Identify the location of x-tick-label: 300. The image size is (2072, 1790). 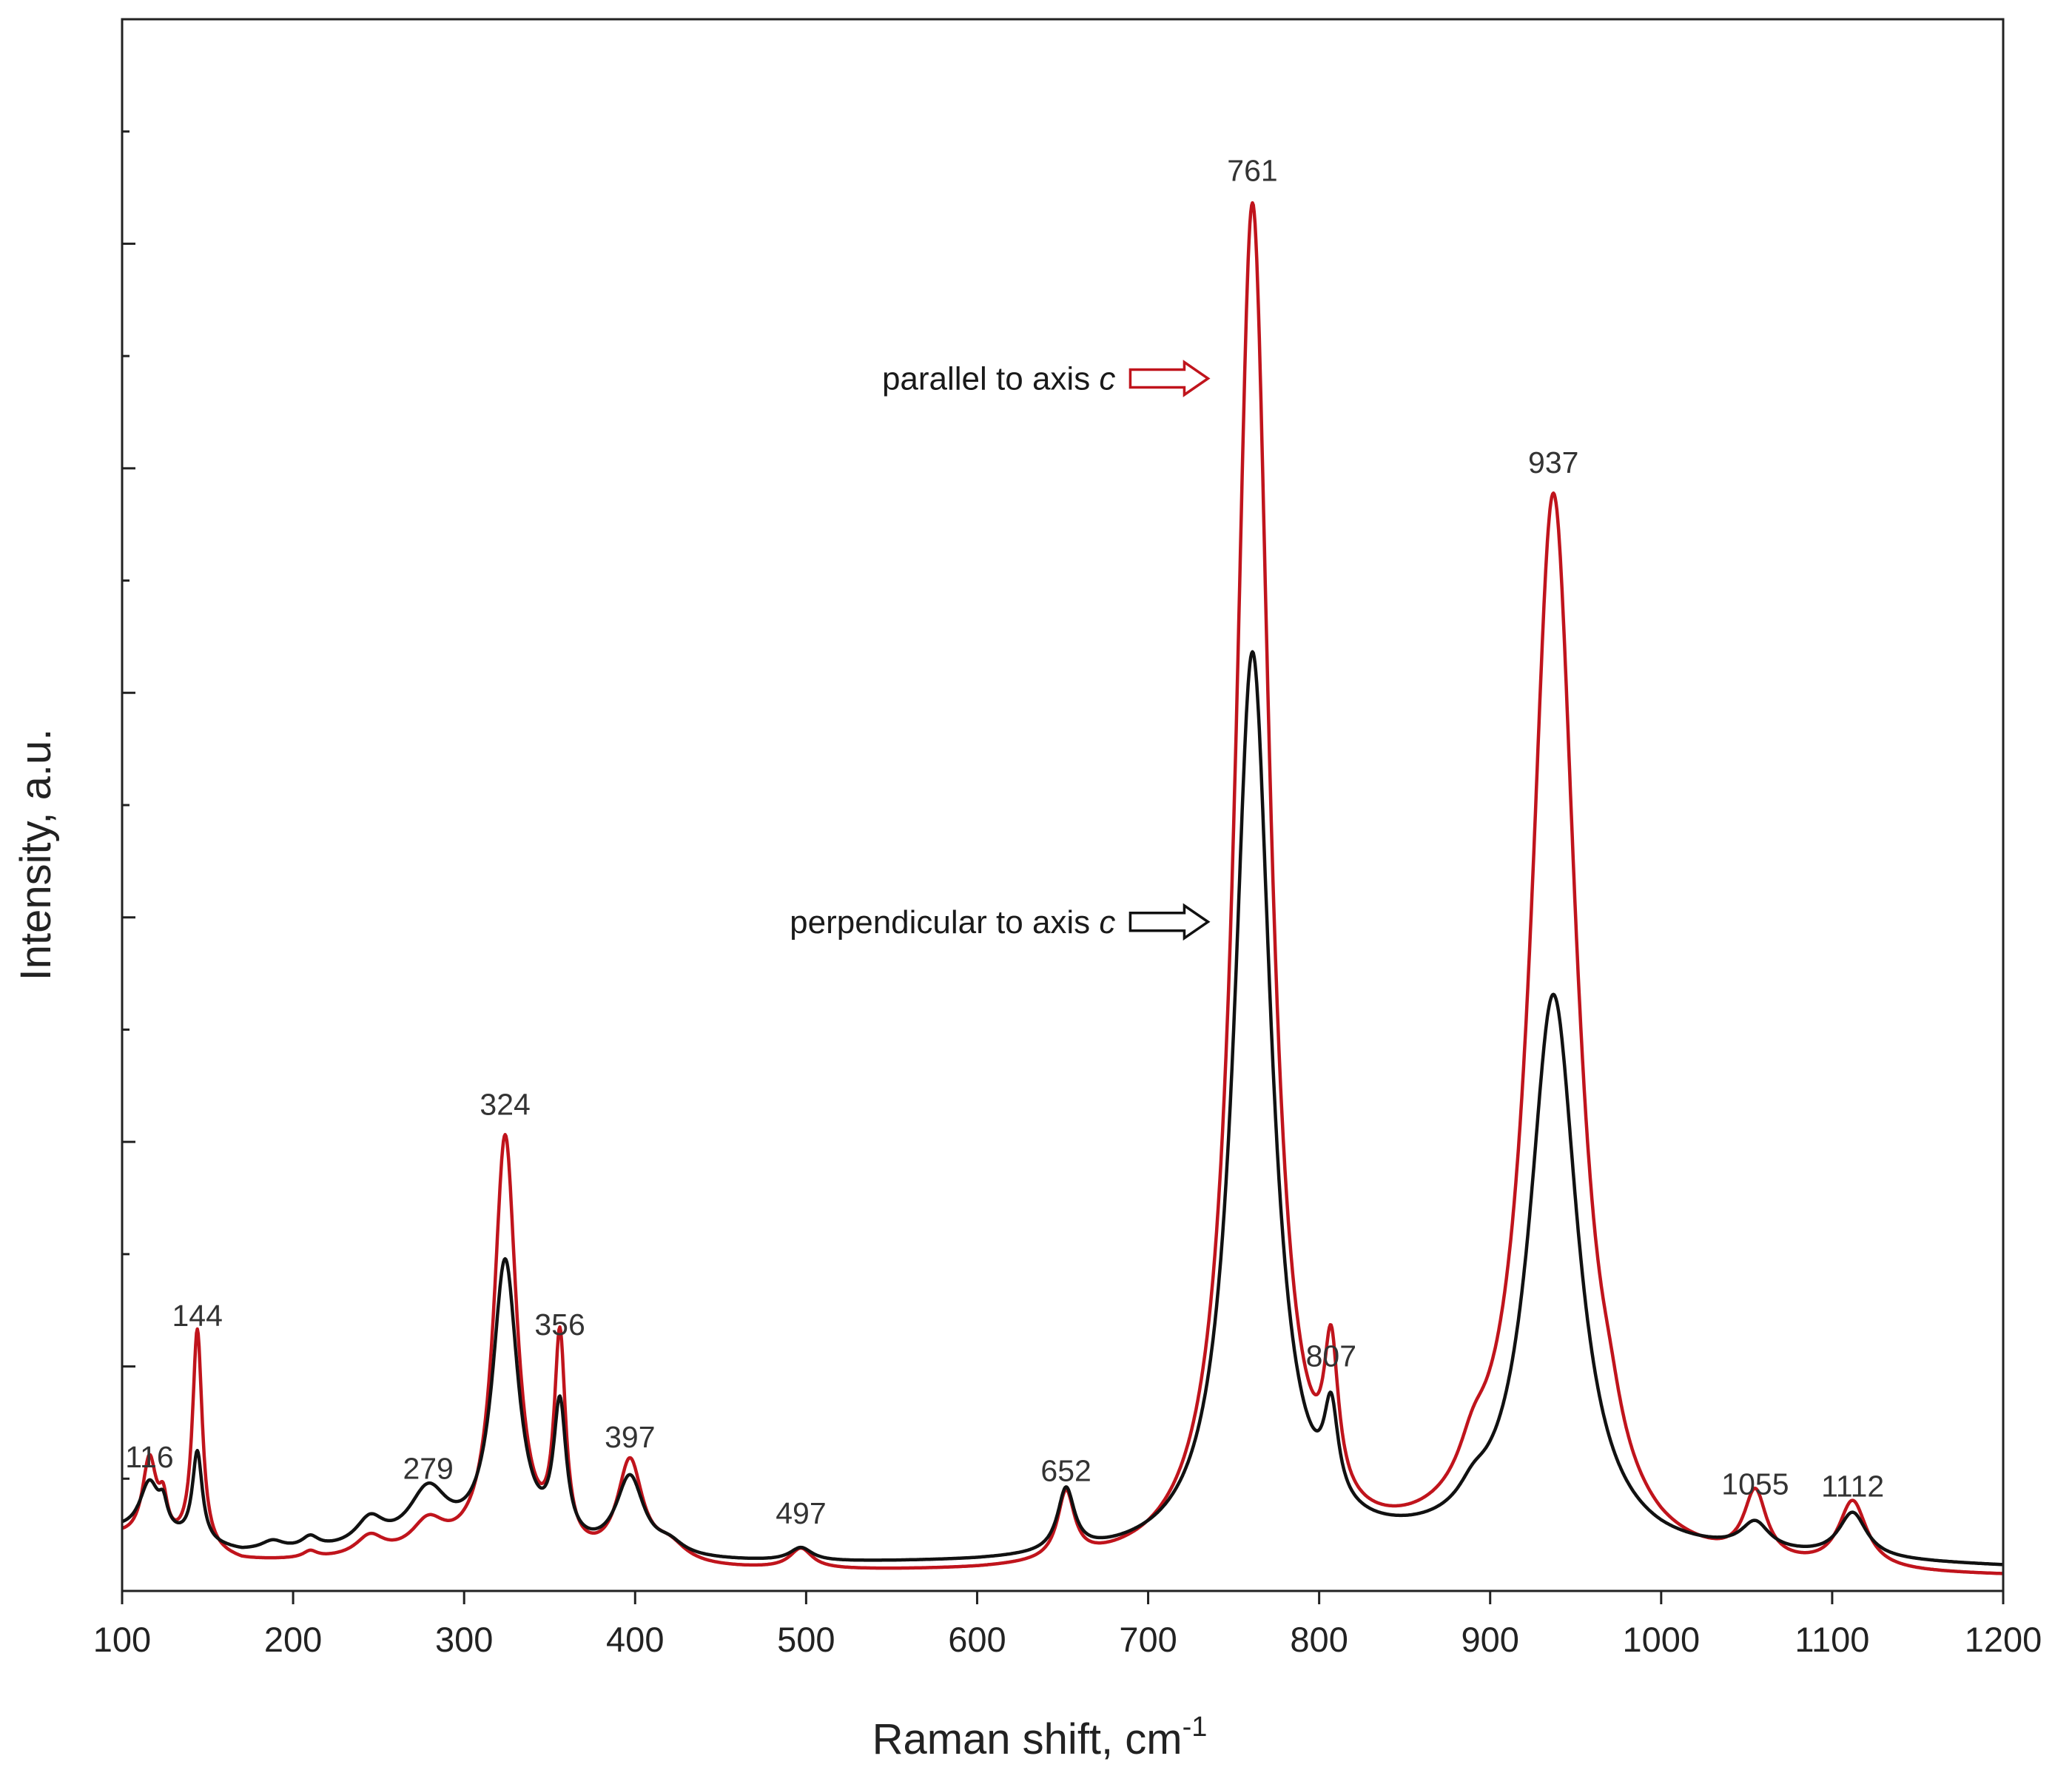
(464, 1640).